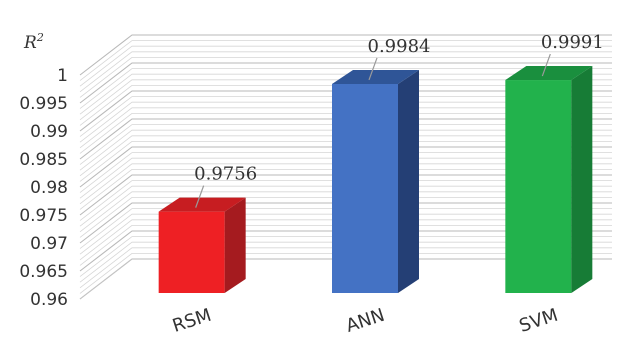  What do you see at coordinates (62, 76) in the screenshot?
I see `y-tick-label: 1` at bounding box center [62, 76].